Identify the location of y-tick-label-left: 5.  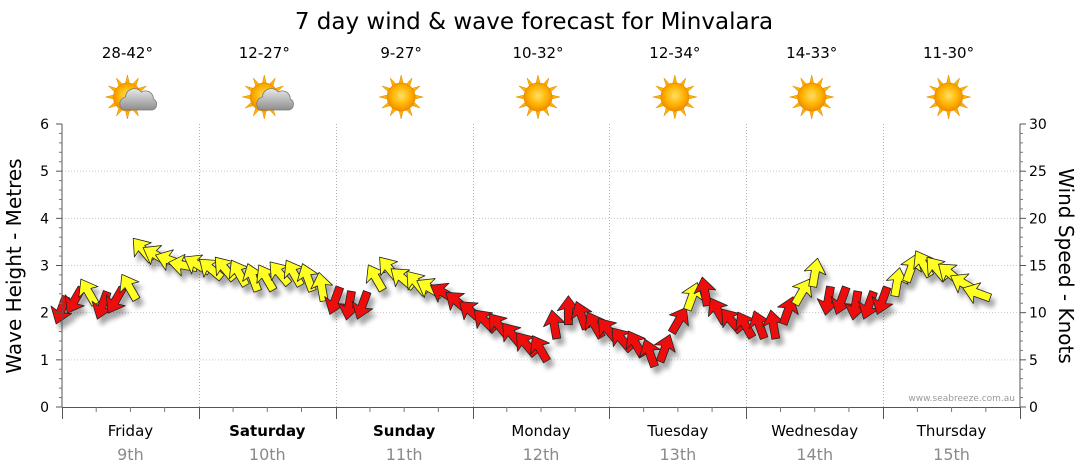
(44, 172).